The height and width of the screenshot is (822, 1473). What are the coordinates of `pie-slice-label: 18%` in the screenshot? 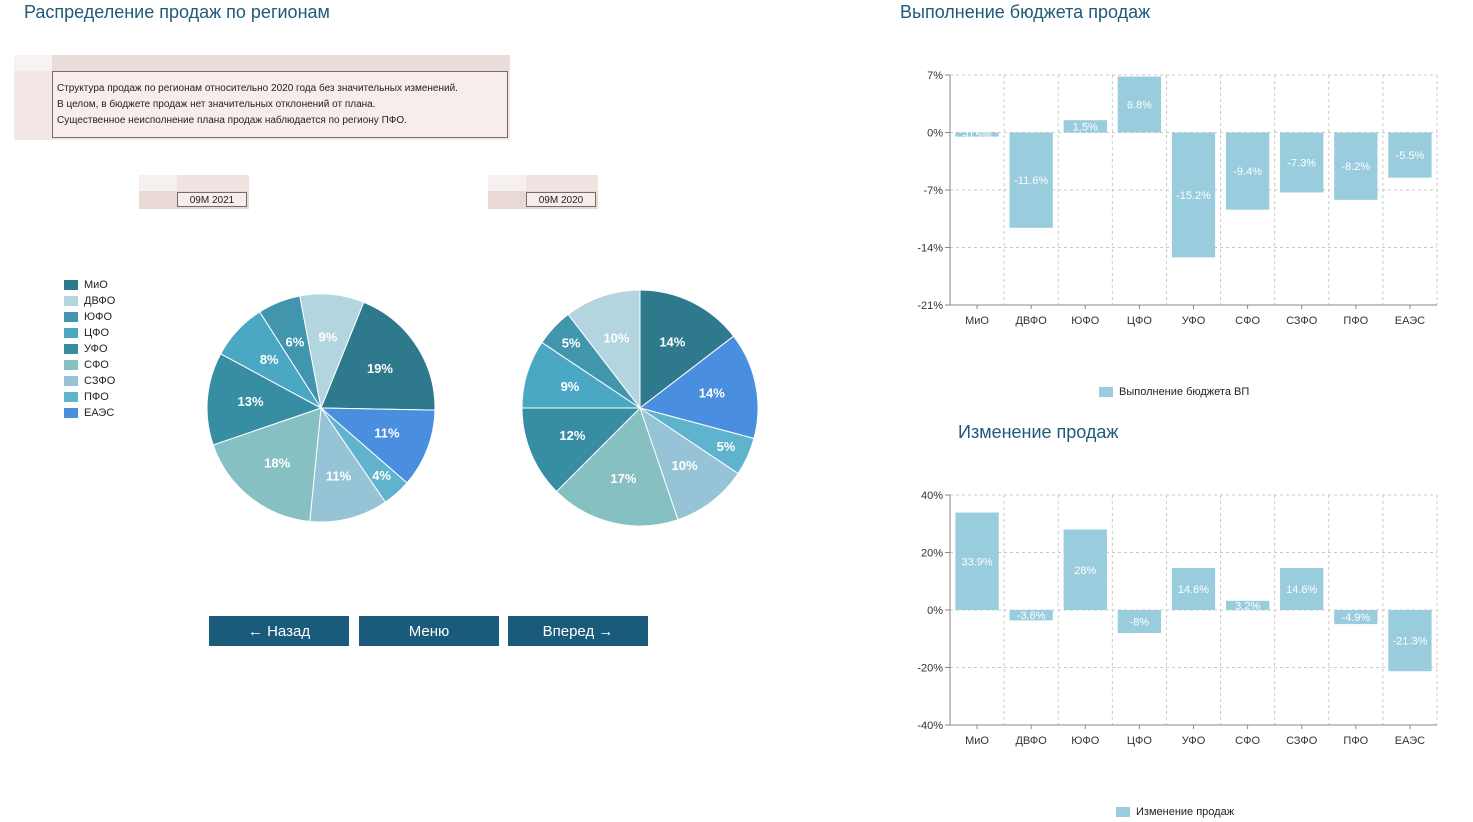 It's located at (277, 462).